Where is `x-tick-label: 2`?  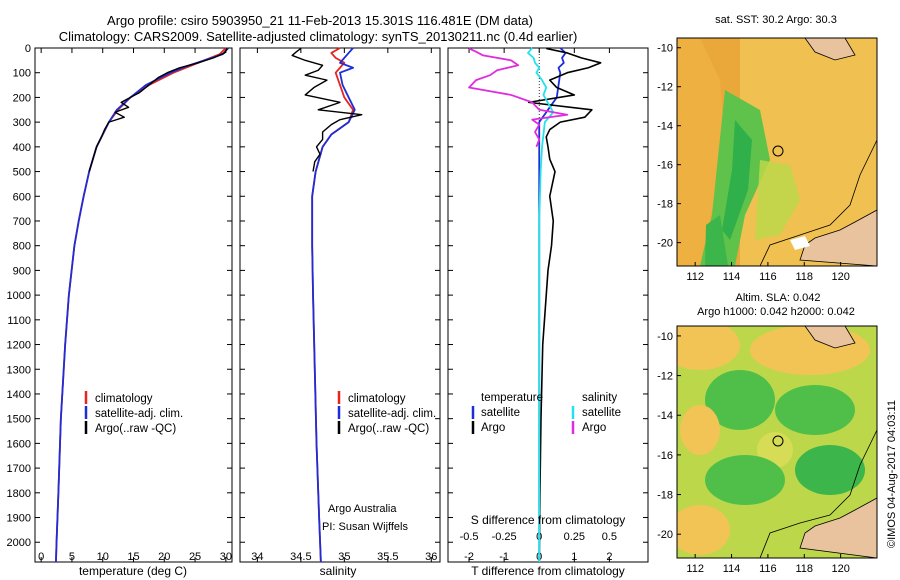
x-tick-label: 2 is located at coordinates (609, 557).